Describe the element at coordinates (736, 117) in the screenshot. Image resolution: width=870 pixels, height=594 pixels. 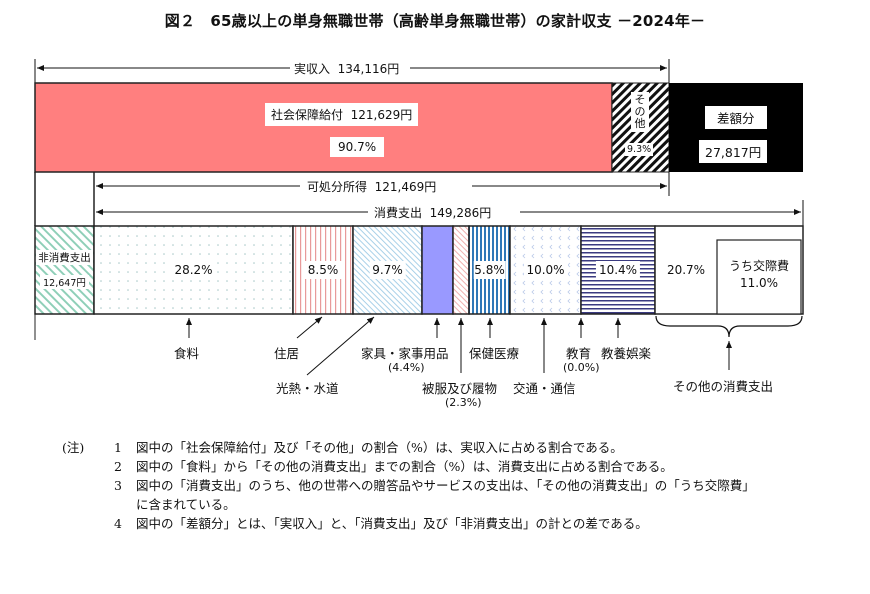
I see `deficit-label: 差額分` at that location.